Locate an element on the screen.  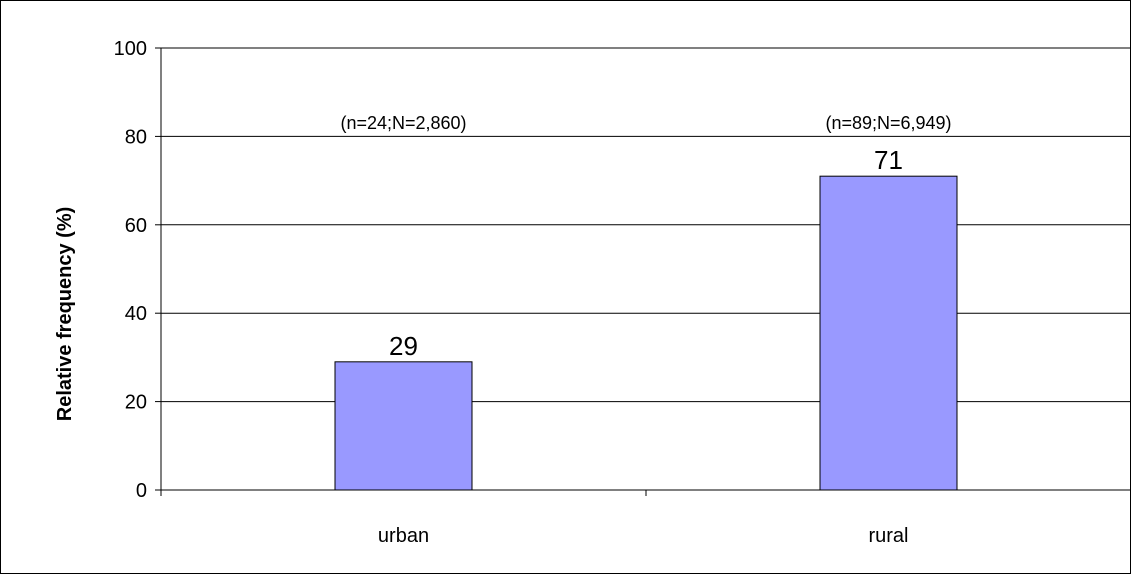
annotation-label: (n=89;N=6,949) is located at coordinates (888, 123).